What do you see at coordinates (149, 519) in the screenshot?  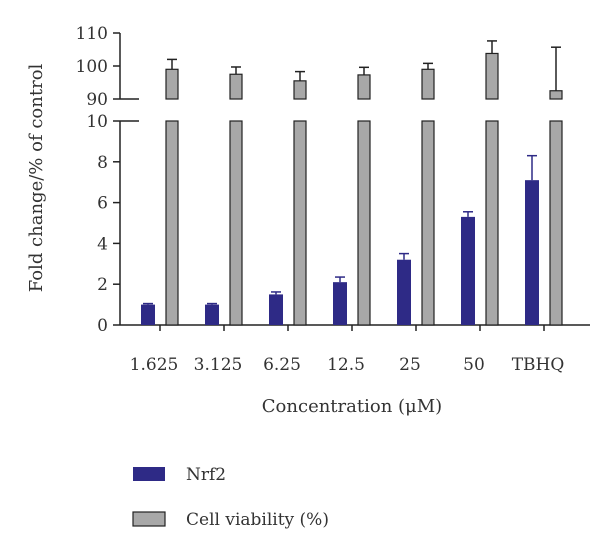 I see `legend-swatch-cell-viability` at bounding box center [149, 519].